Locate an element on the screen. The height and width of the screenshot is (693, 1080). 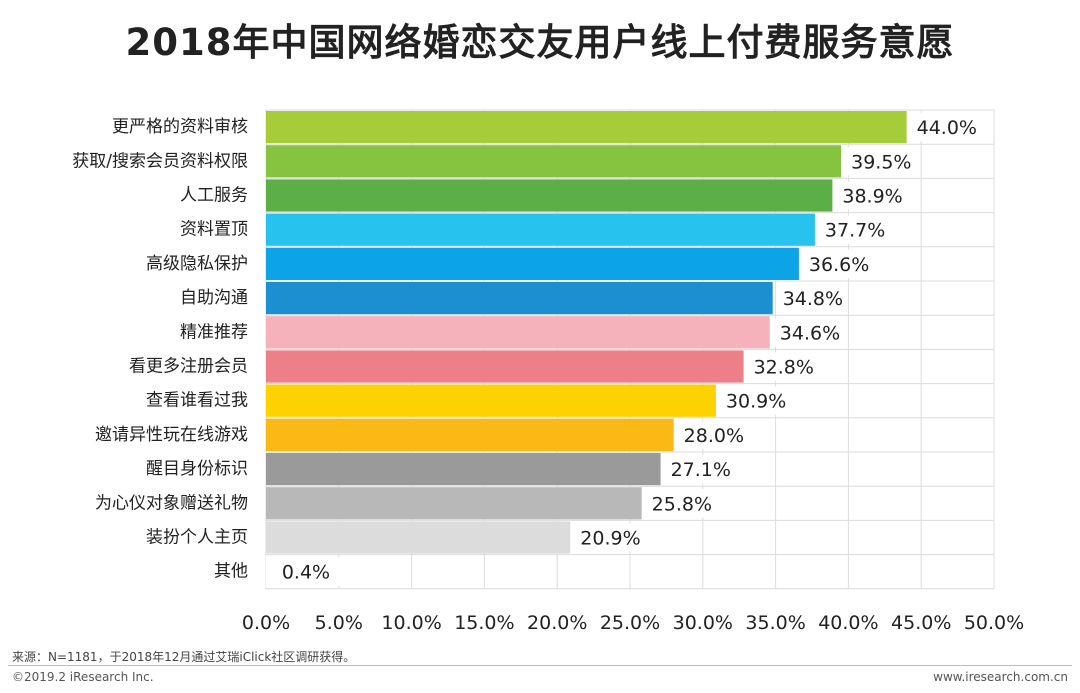
x-tick-label: 5.0% is located at coordinates (339, 623).